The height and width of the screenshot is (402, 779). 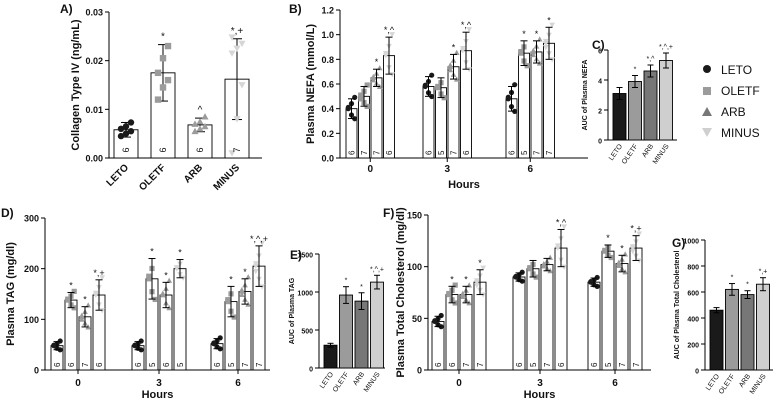 I want to click on x-tick-label: 3, so click(x=159, y=383).